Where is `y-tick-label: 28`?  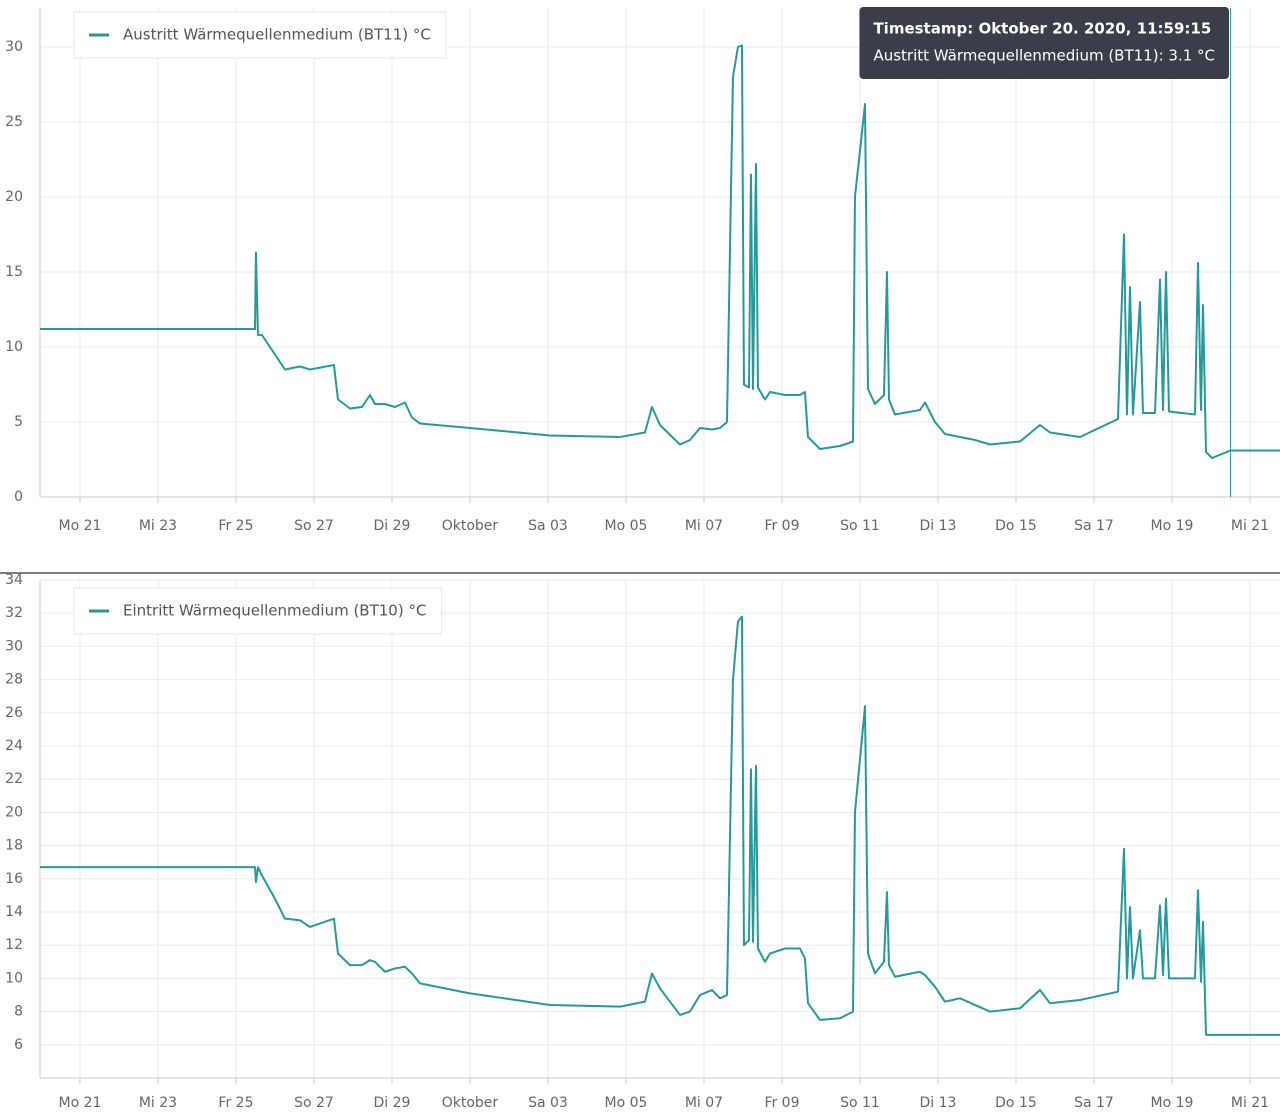
y-tick-label: 28 is located at coordinates (14, 680).